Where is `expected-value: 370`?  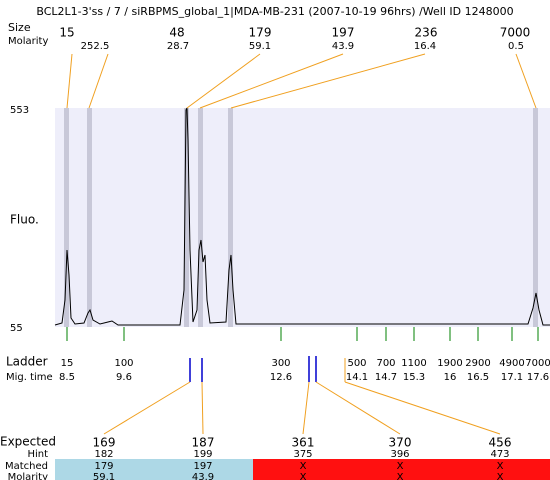 expected-value: 370 is located at coordinates (400, 443).